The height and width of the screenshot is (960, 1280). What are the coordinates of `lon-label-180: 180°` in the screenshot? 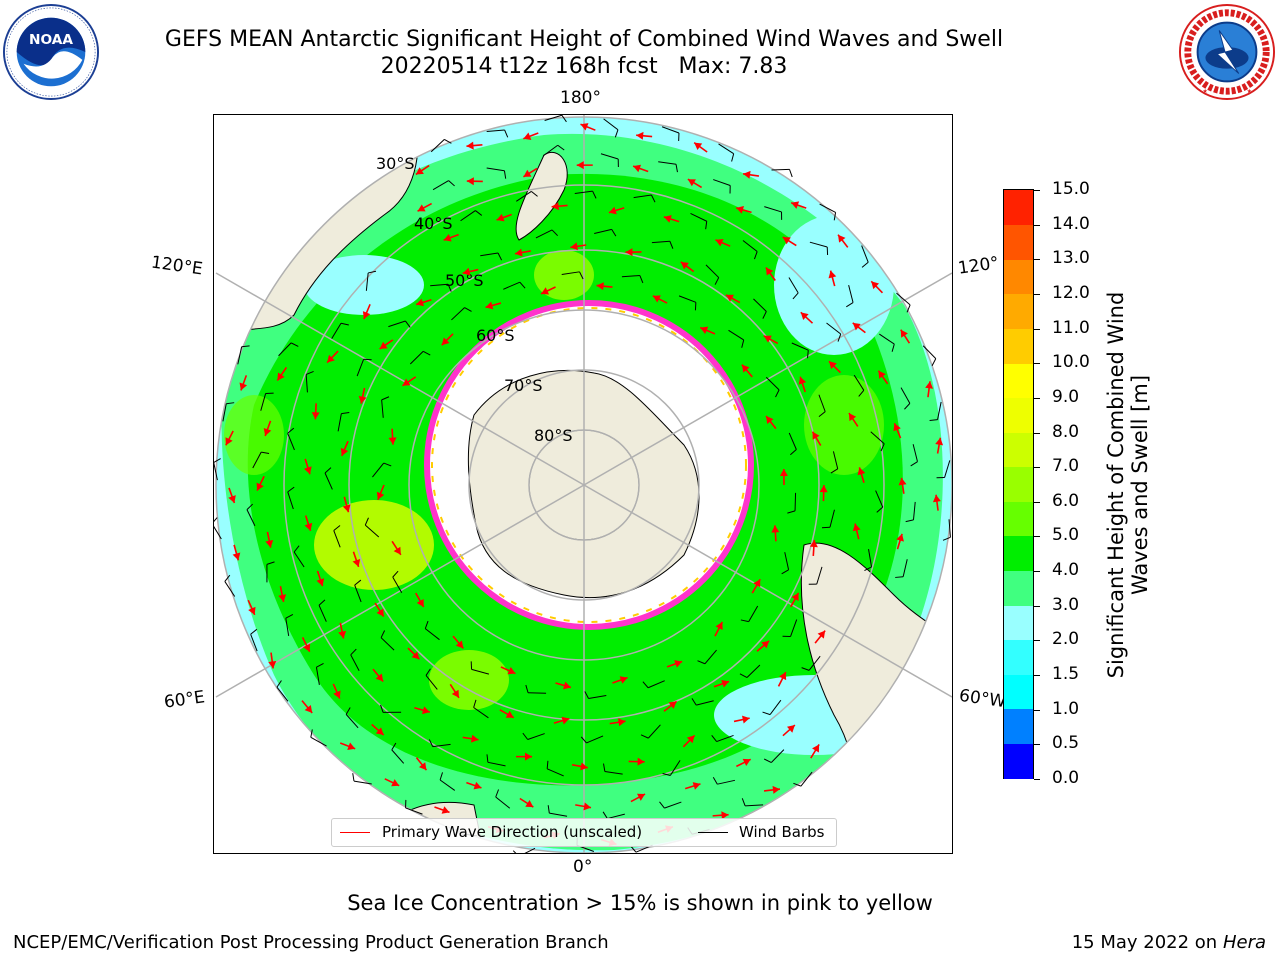 It's located at (580, 98).